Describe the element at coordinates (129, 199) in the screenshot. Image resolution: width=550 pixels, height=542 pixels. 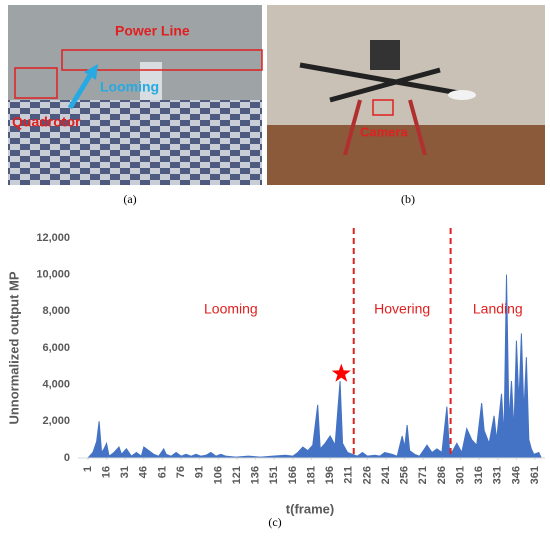
I see `panel-label: (a)` at that location.